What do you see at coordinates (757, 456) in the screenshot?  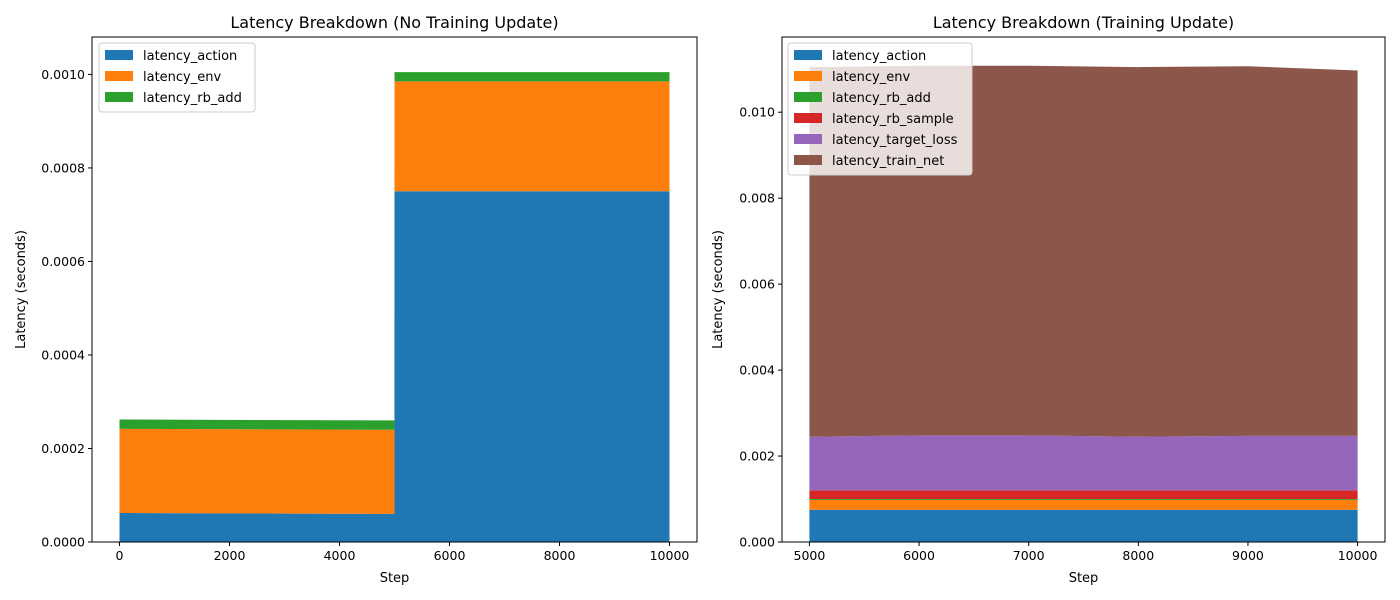 I see `y-tick-label: 0.002` at bounding box center [757, 456].